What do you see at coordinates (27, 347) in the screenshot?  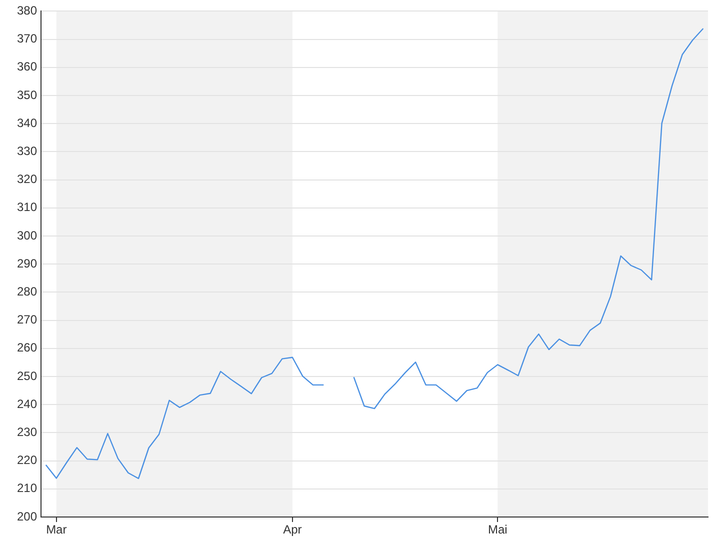 I see `y-tick-label: 260` at bounding box center [27, 347].